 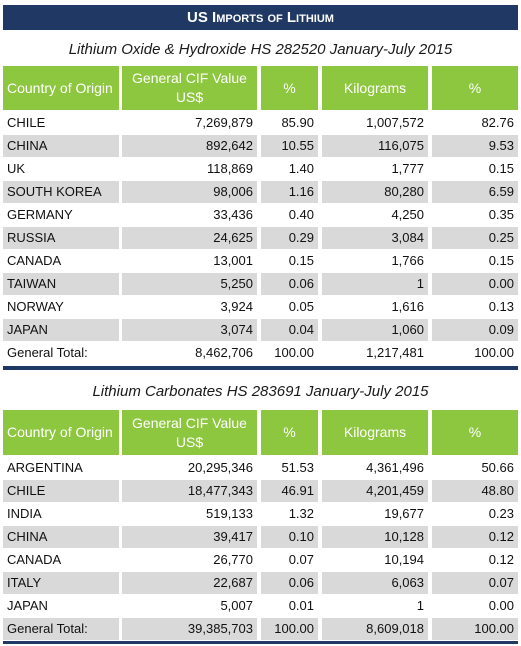 What do you see at coordinates (404, 559) in the screenshot?
I see `value-cell: 10,194` at bounding box center [404, 559].